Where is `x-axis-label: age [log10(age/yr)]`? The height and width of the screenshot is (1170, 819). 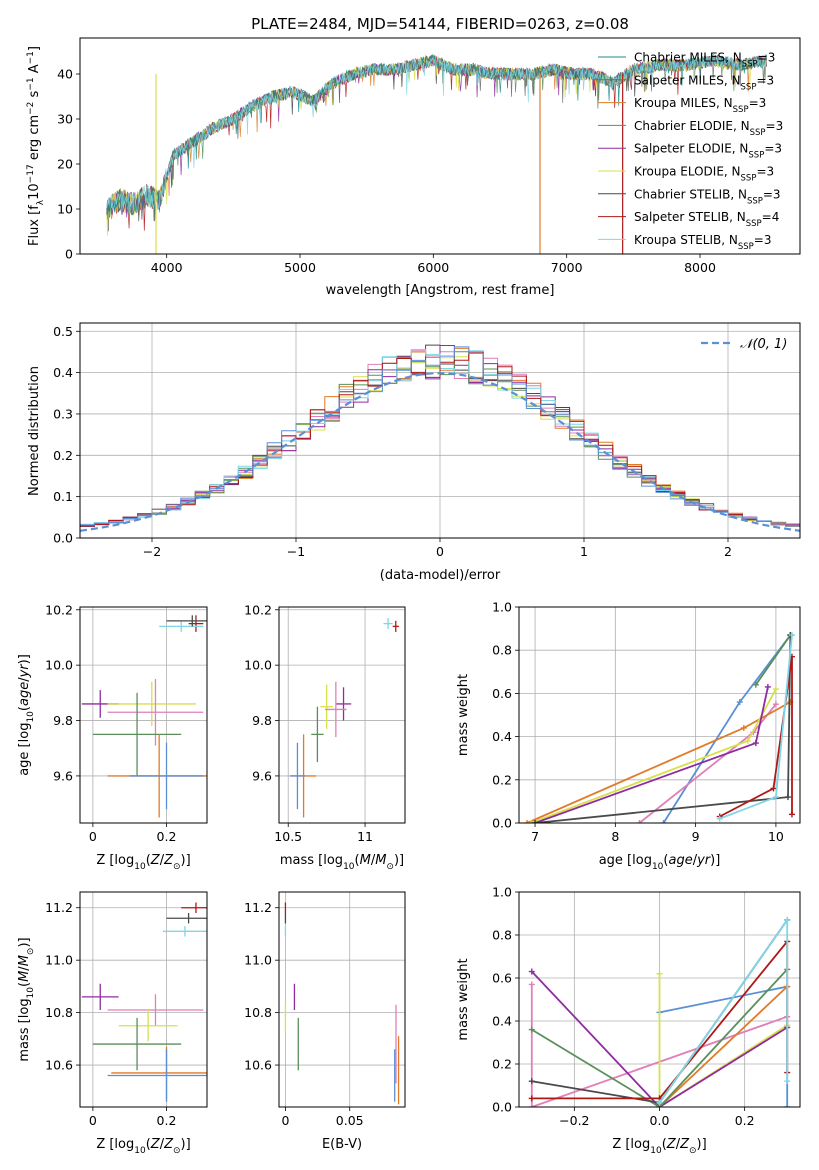
x-axis-label: age [log10(age/yr)] is located at coordinates (660, 862).